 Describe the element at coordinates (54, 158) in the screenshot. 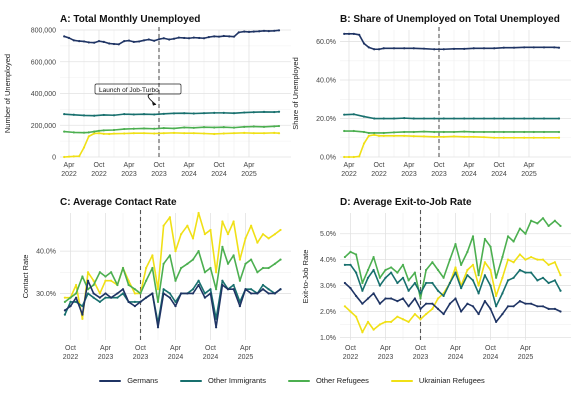

I see `y-tick-label: 0` at that location.